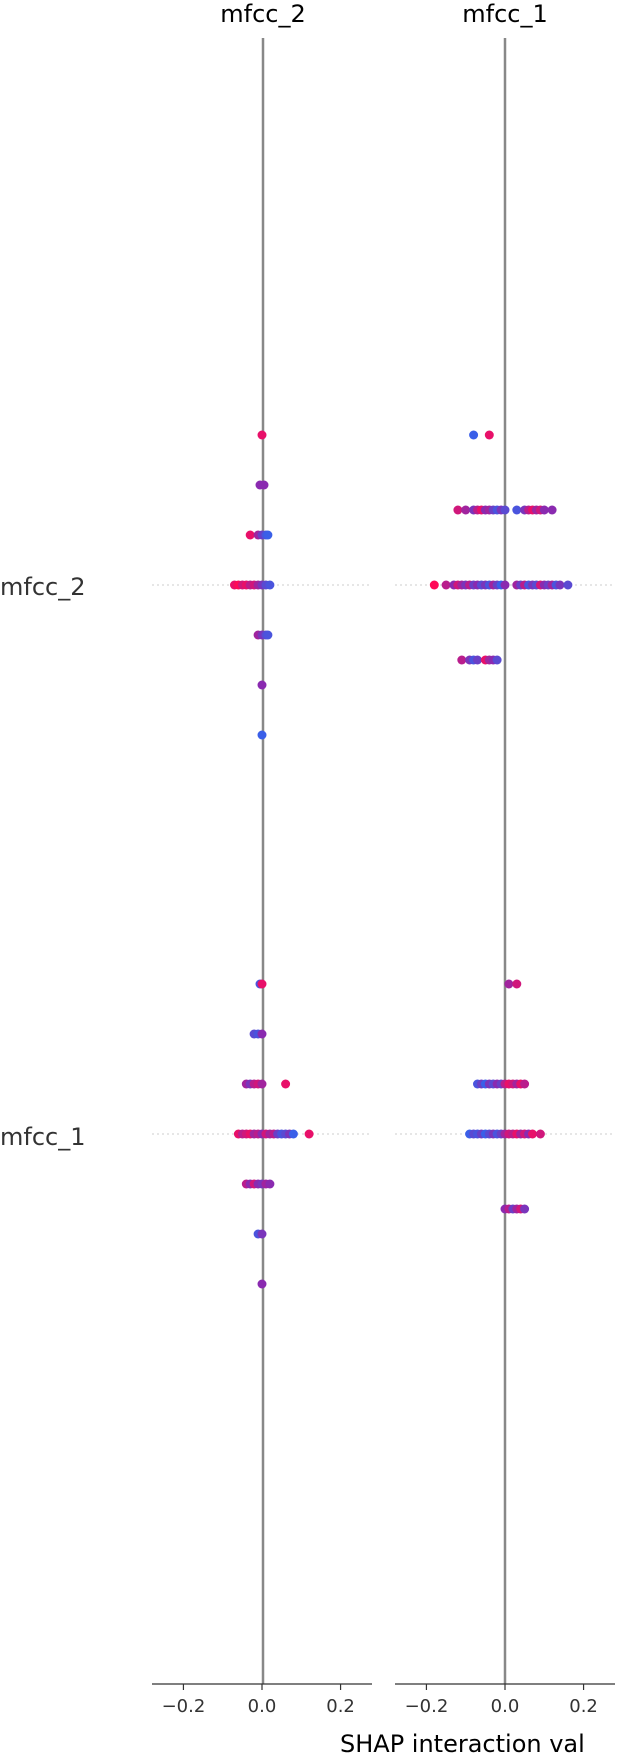 Image resolution: width=631 pixels, height=1757 pixels. I want to click on x-tick-label-p1-1: 0.0, so click(262, 1706).